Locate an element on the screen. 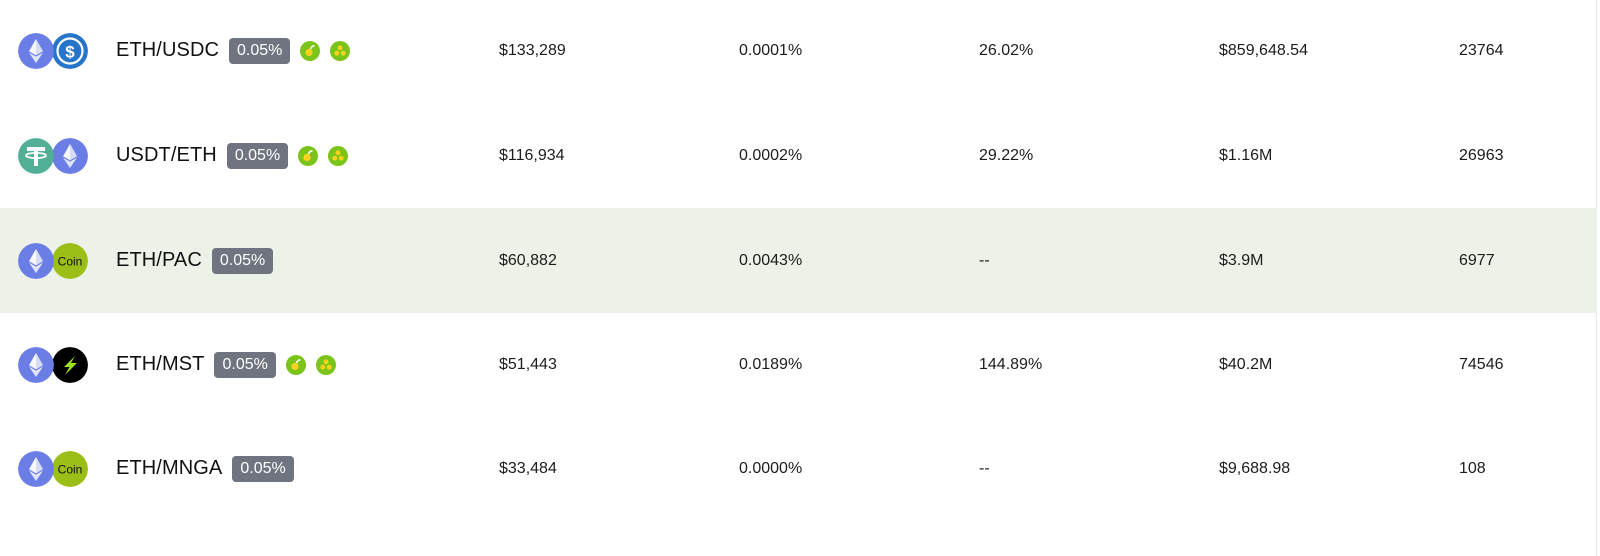  fee-rate-value: 0.0043% is located at coordinates (771, 260).